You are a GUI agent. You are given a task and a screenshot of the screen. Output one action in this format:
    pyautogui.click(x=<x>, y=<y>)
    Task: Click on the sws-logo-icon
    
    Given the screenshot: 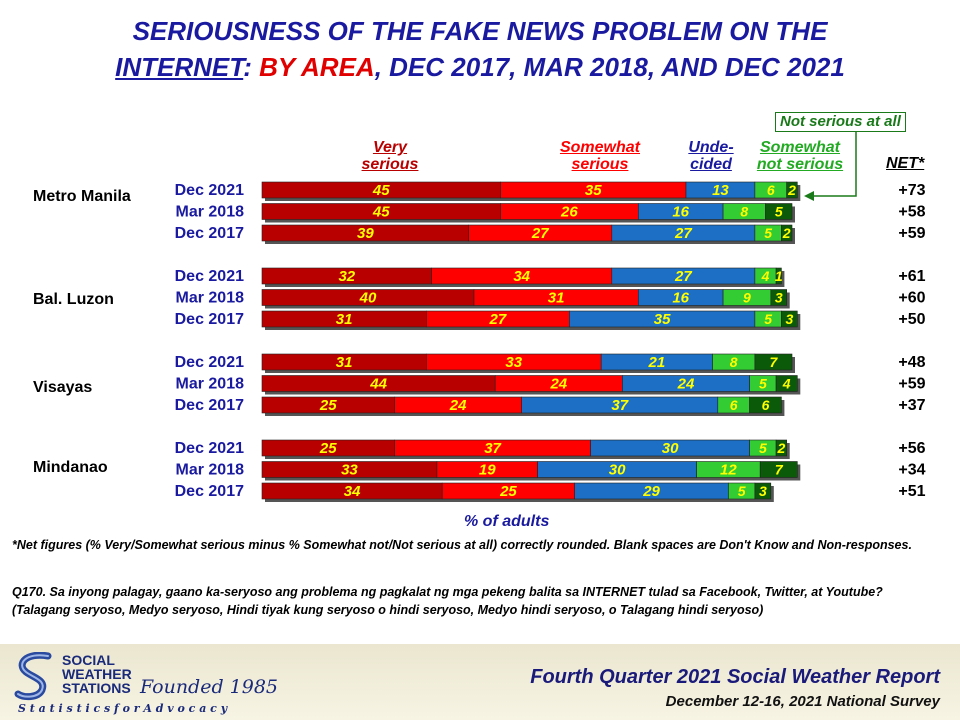 What is the action you would take?
    pyautogui.click(x=33, y=676)
    